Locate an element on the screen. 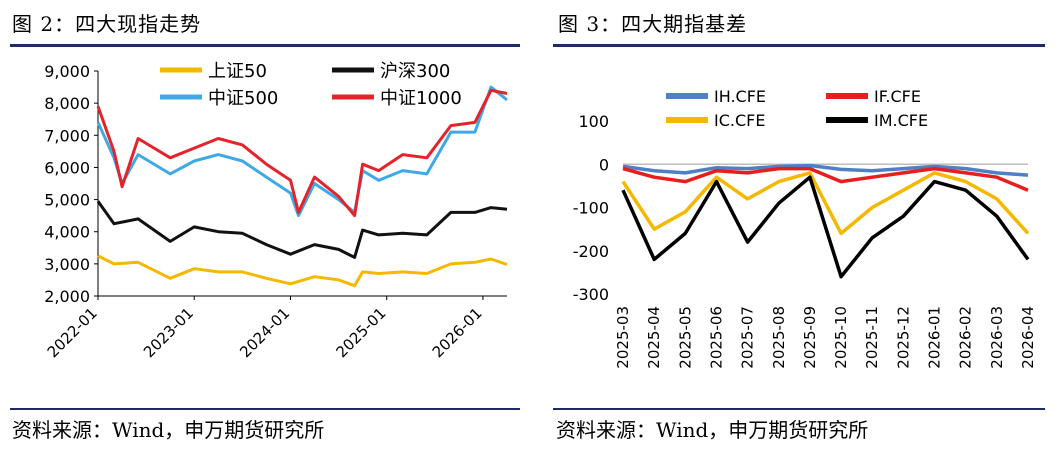  y-tick-label: 8,000 is located at coordinates (67, 103).